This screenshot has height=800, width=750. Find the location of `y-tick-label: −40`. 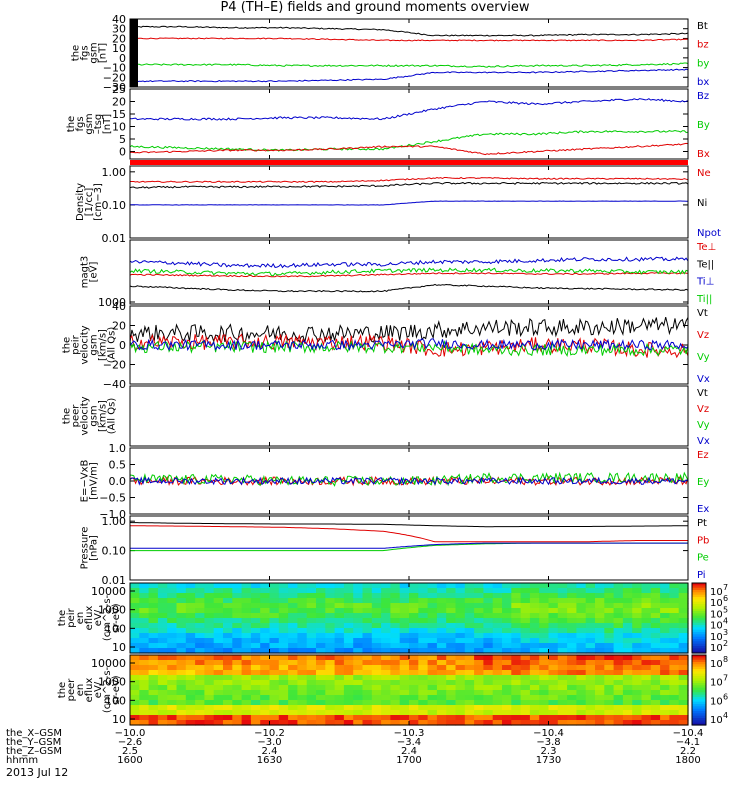

y-tick-label: −40 is located at coordinates (114, 384).